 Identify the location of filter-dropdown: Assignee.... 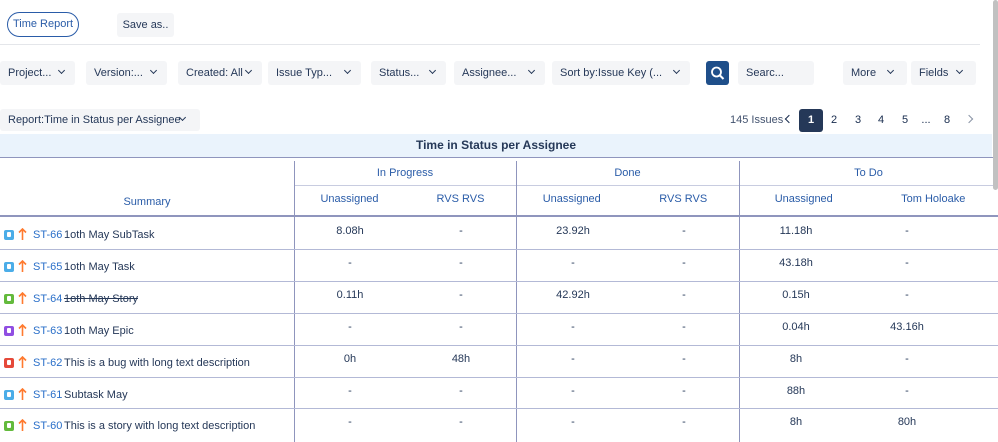
(499, 73).